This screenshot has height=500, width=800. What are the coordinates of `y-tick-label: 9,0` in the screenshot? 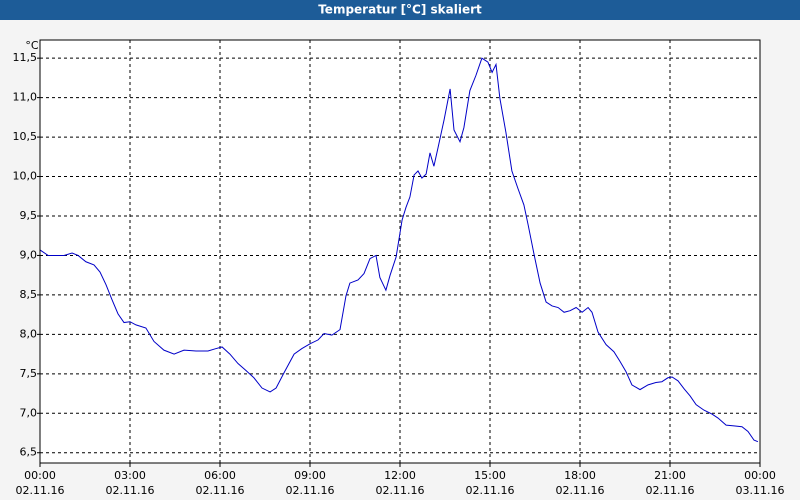 It's located at (29, 254).